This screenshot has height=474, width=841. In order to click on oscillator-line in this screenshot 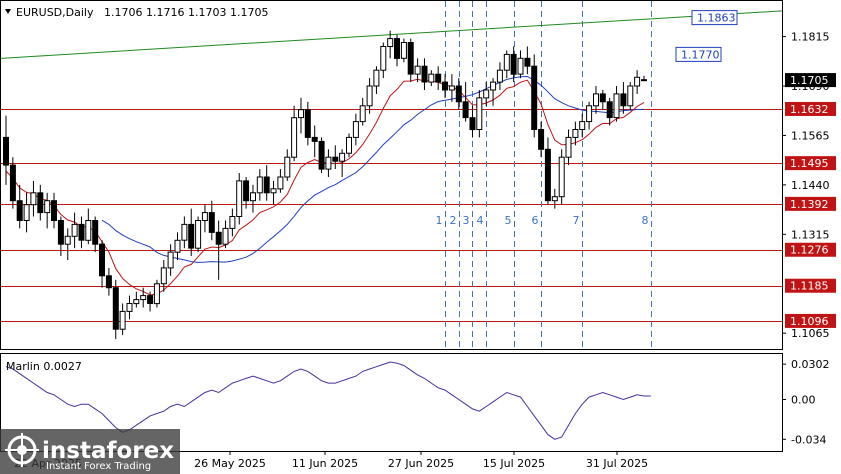, I will do `click(328, 400)`.